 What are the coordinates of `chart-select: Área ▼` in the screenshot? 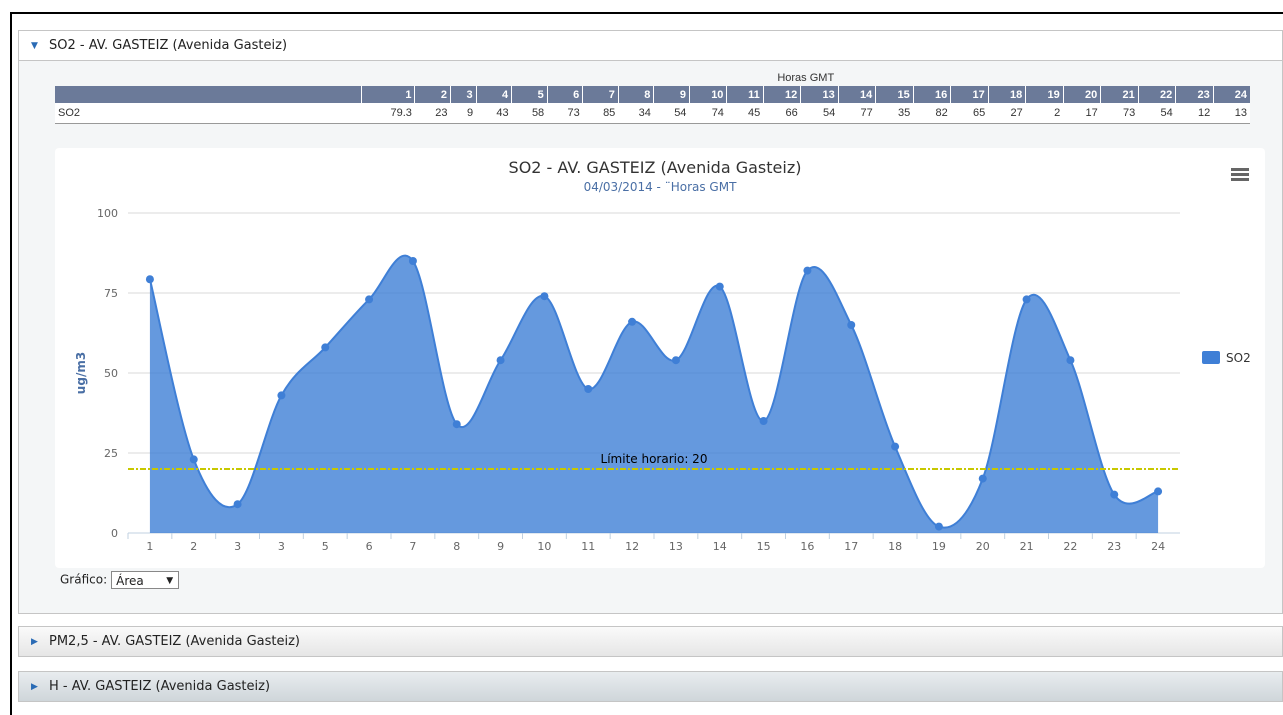 It's located at (145, 580).